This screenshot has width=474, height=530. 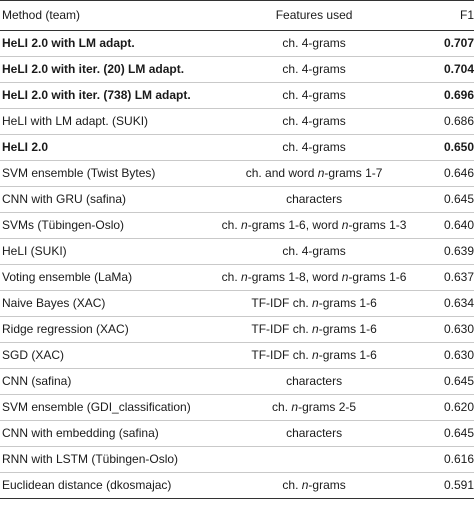 What do you see at coordinates (104, 69) in the screenshot?
I see `method-cell: HeLI 2.0 with iter. (20) LM adapt.` at bounding box center [104, 69].